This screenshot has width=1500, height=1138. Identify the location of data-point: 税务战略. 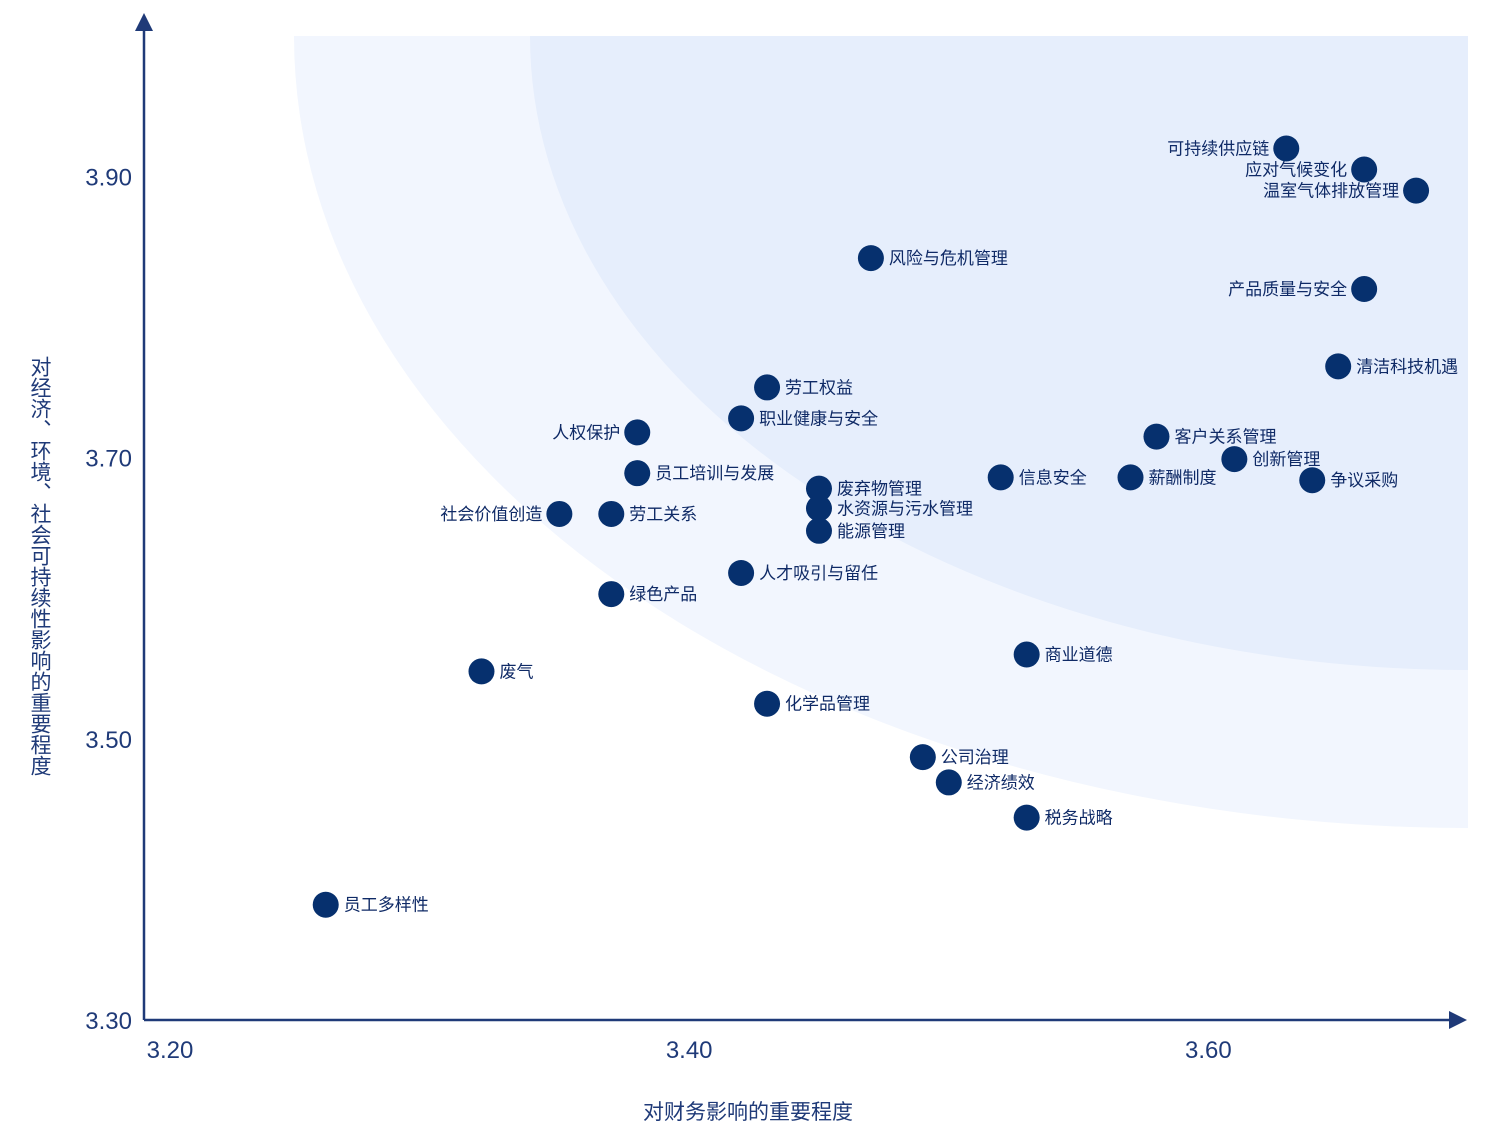
(1063, 817).